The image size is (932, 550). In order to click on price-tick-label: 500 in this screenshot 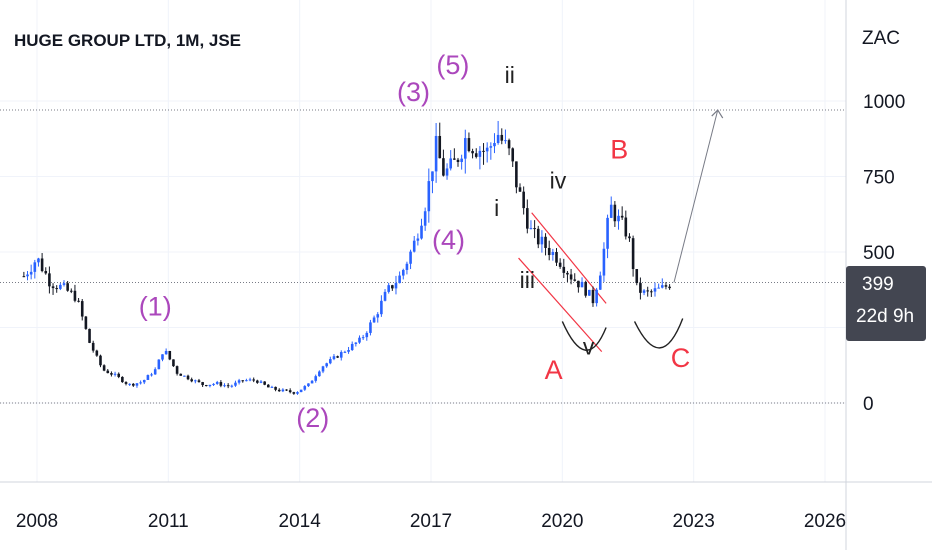, I will do `click(879, 253)`.